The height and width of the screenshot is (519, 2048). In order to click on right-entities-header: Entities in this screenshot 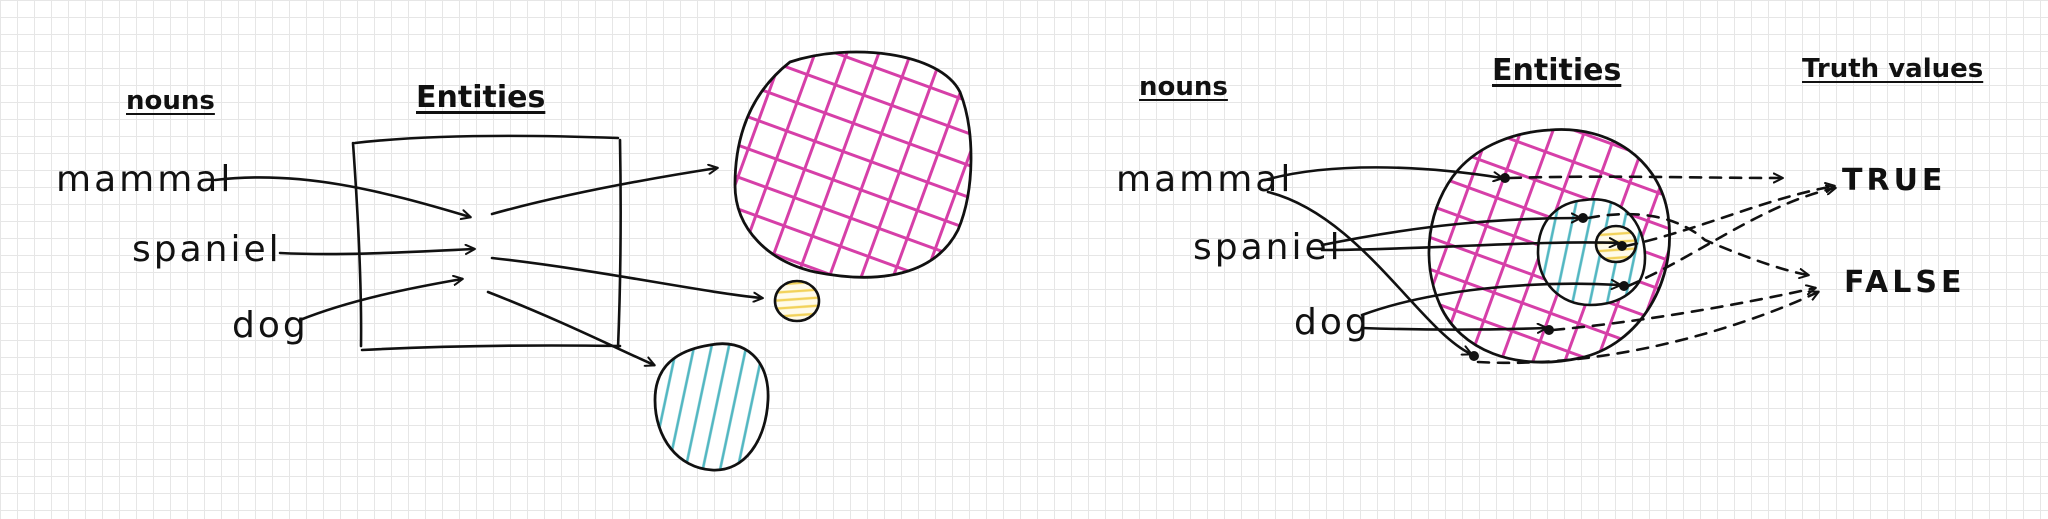, I will do `click(1557, 70)`.